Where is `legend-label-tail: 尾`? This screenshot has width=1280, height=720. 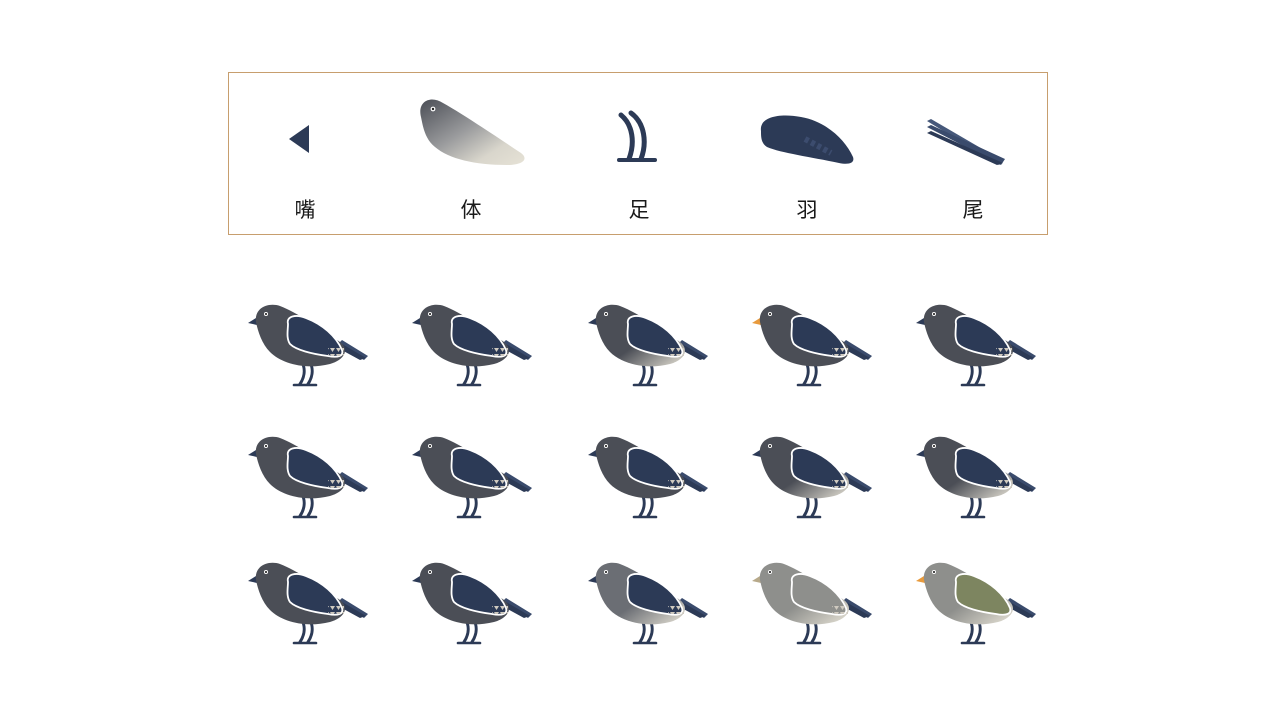
legend-label-tail: 尾 is located at coordinates (973, 210).